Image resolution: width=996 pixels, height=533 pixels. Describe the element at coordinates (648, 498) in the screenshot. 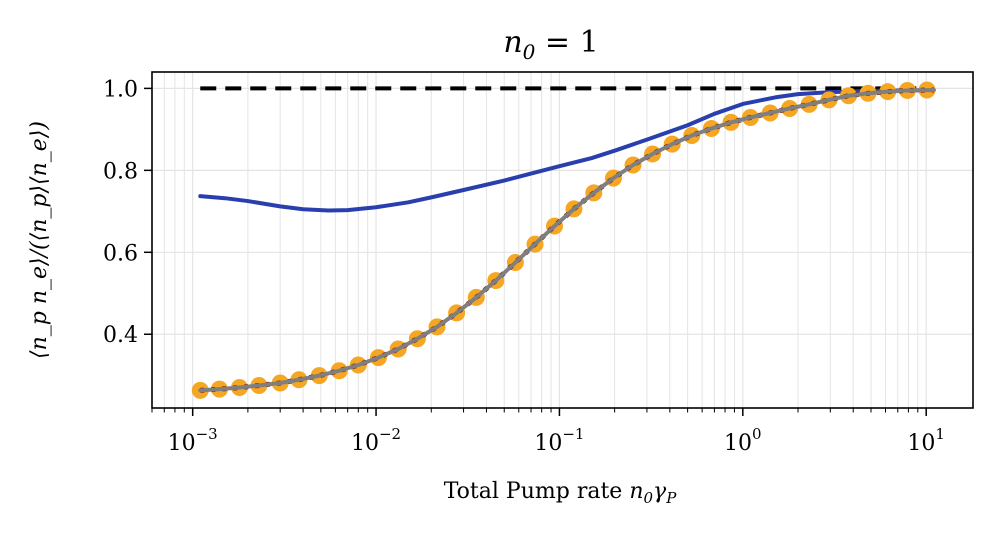

I see `x-axis-label-n-sub: 0` at that location.